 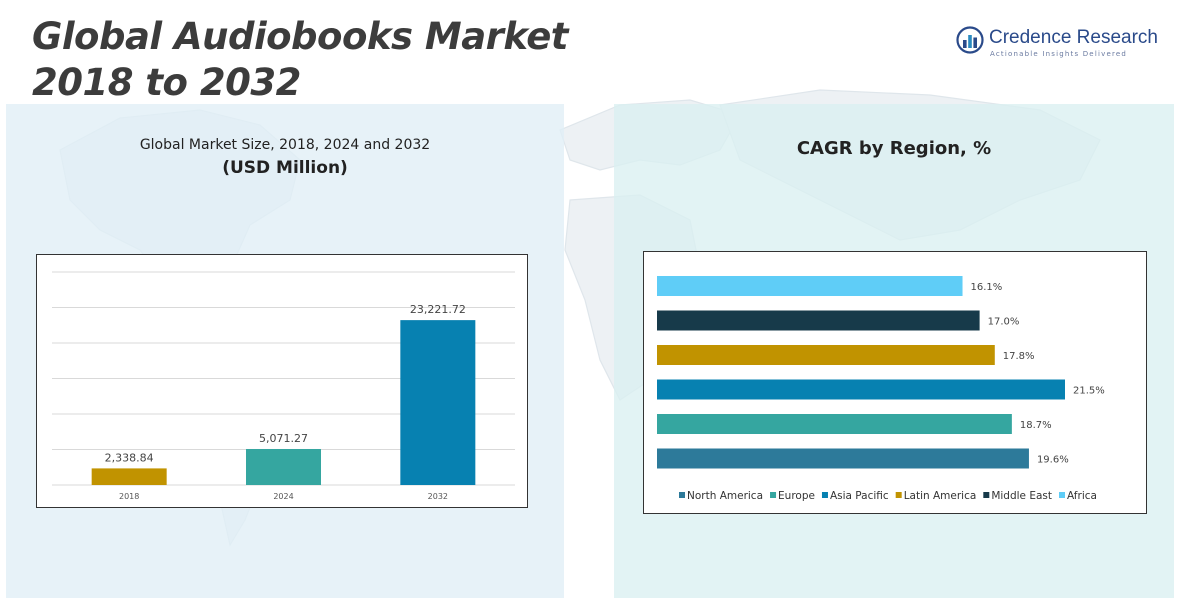 I want to click on x-tick-label: 2024, so click(x=283, y=496).